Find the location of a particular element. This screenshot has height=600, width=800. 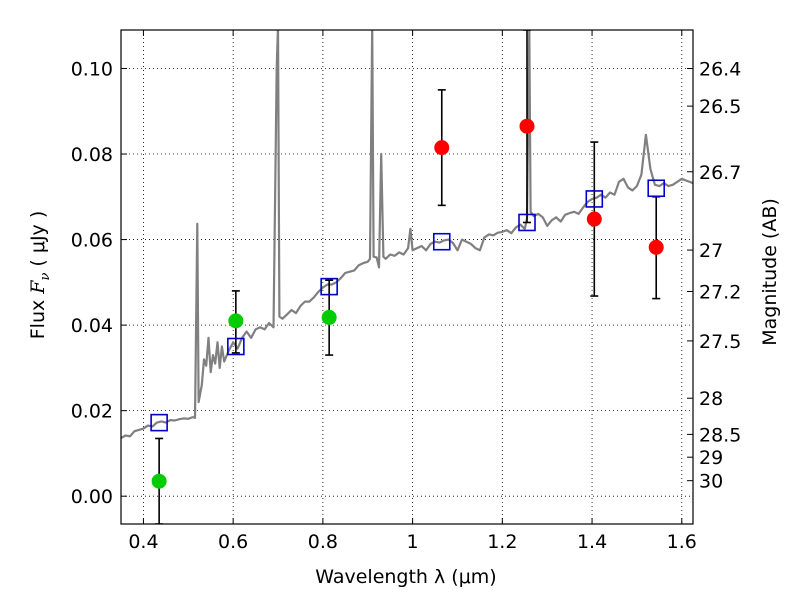

x-axis-label: Wavelength λ (μm) is located at coordinates (405, 577).